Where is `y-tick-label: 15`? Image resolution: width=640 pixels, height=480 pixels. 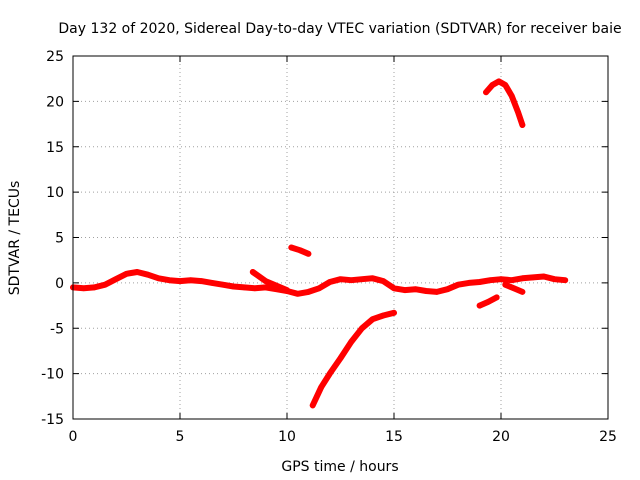 y-tick-label: 15 is located at coordinates (55, 148).